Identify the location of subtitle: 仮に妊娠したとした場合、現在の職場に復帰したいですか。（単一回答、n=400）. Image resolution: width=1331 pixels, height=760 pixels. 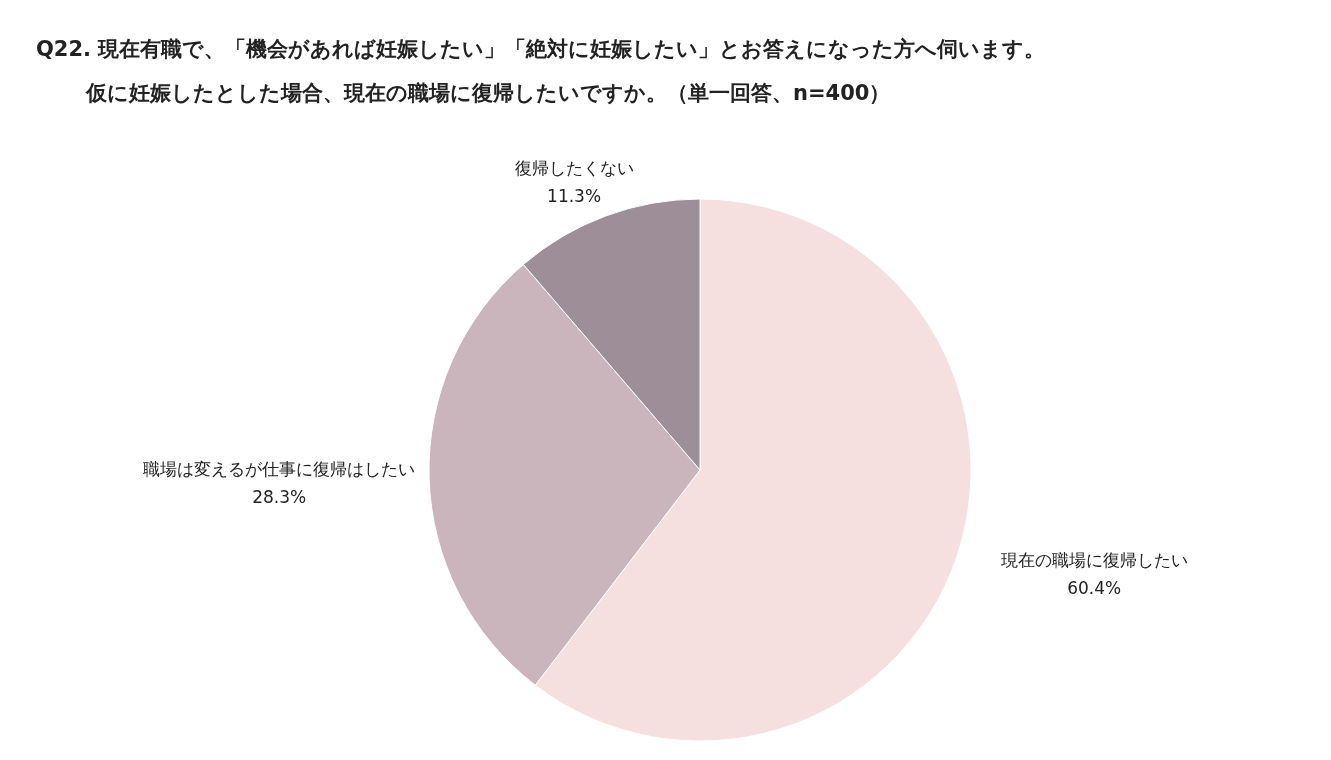
(488, 93).